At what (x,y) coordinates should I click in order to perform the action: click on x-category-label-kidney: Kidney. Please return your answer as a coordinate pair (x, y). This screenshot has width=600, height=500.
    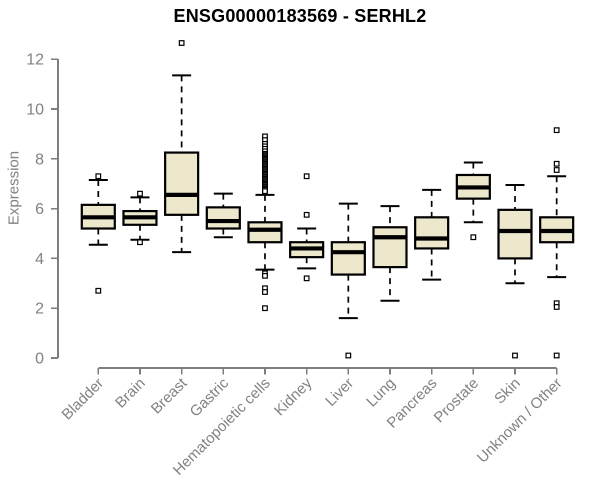
    Looking at the image, I should click on (293, 396).